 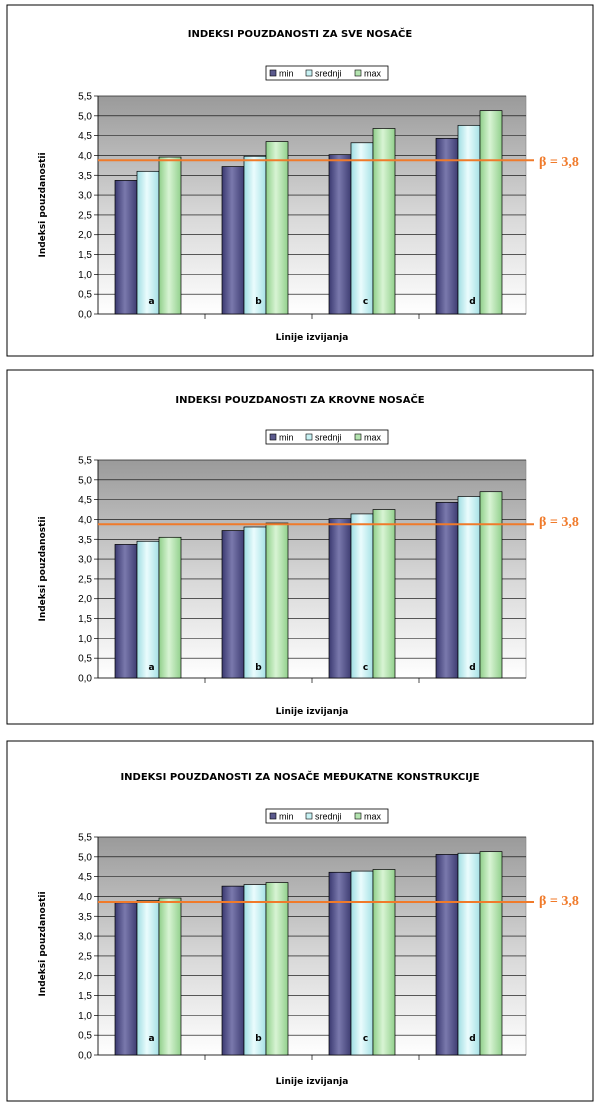 What do you see at coordinates (362, 228) in the screenshot?
I see `bar-srednji-c` at bounding box center [362, 228].